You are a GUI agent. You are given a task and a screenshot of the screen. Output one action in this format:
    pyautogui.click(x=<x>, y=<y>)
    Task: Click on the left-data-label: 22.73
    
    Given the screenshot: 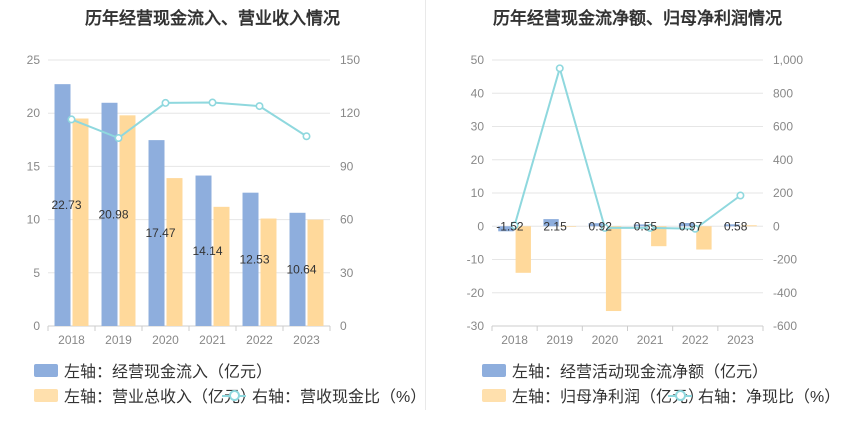 What is the action you would take?
    pyautogui.click(x=66, y=205)
    